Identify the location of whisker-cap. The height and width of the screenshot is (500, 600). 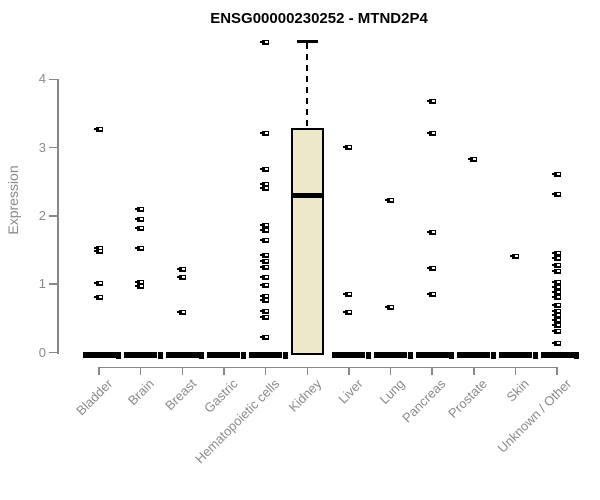
(307, 42).